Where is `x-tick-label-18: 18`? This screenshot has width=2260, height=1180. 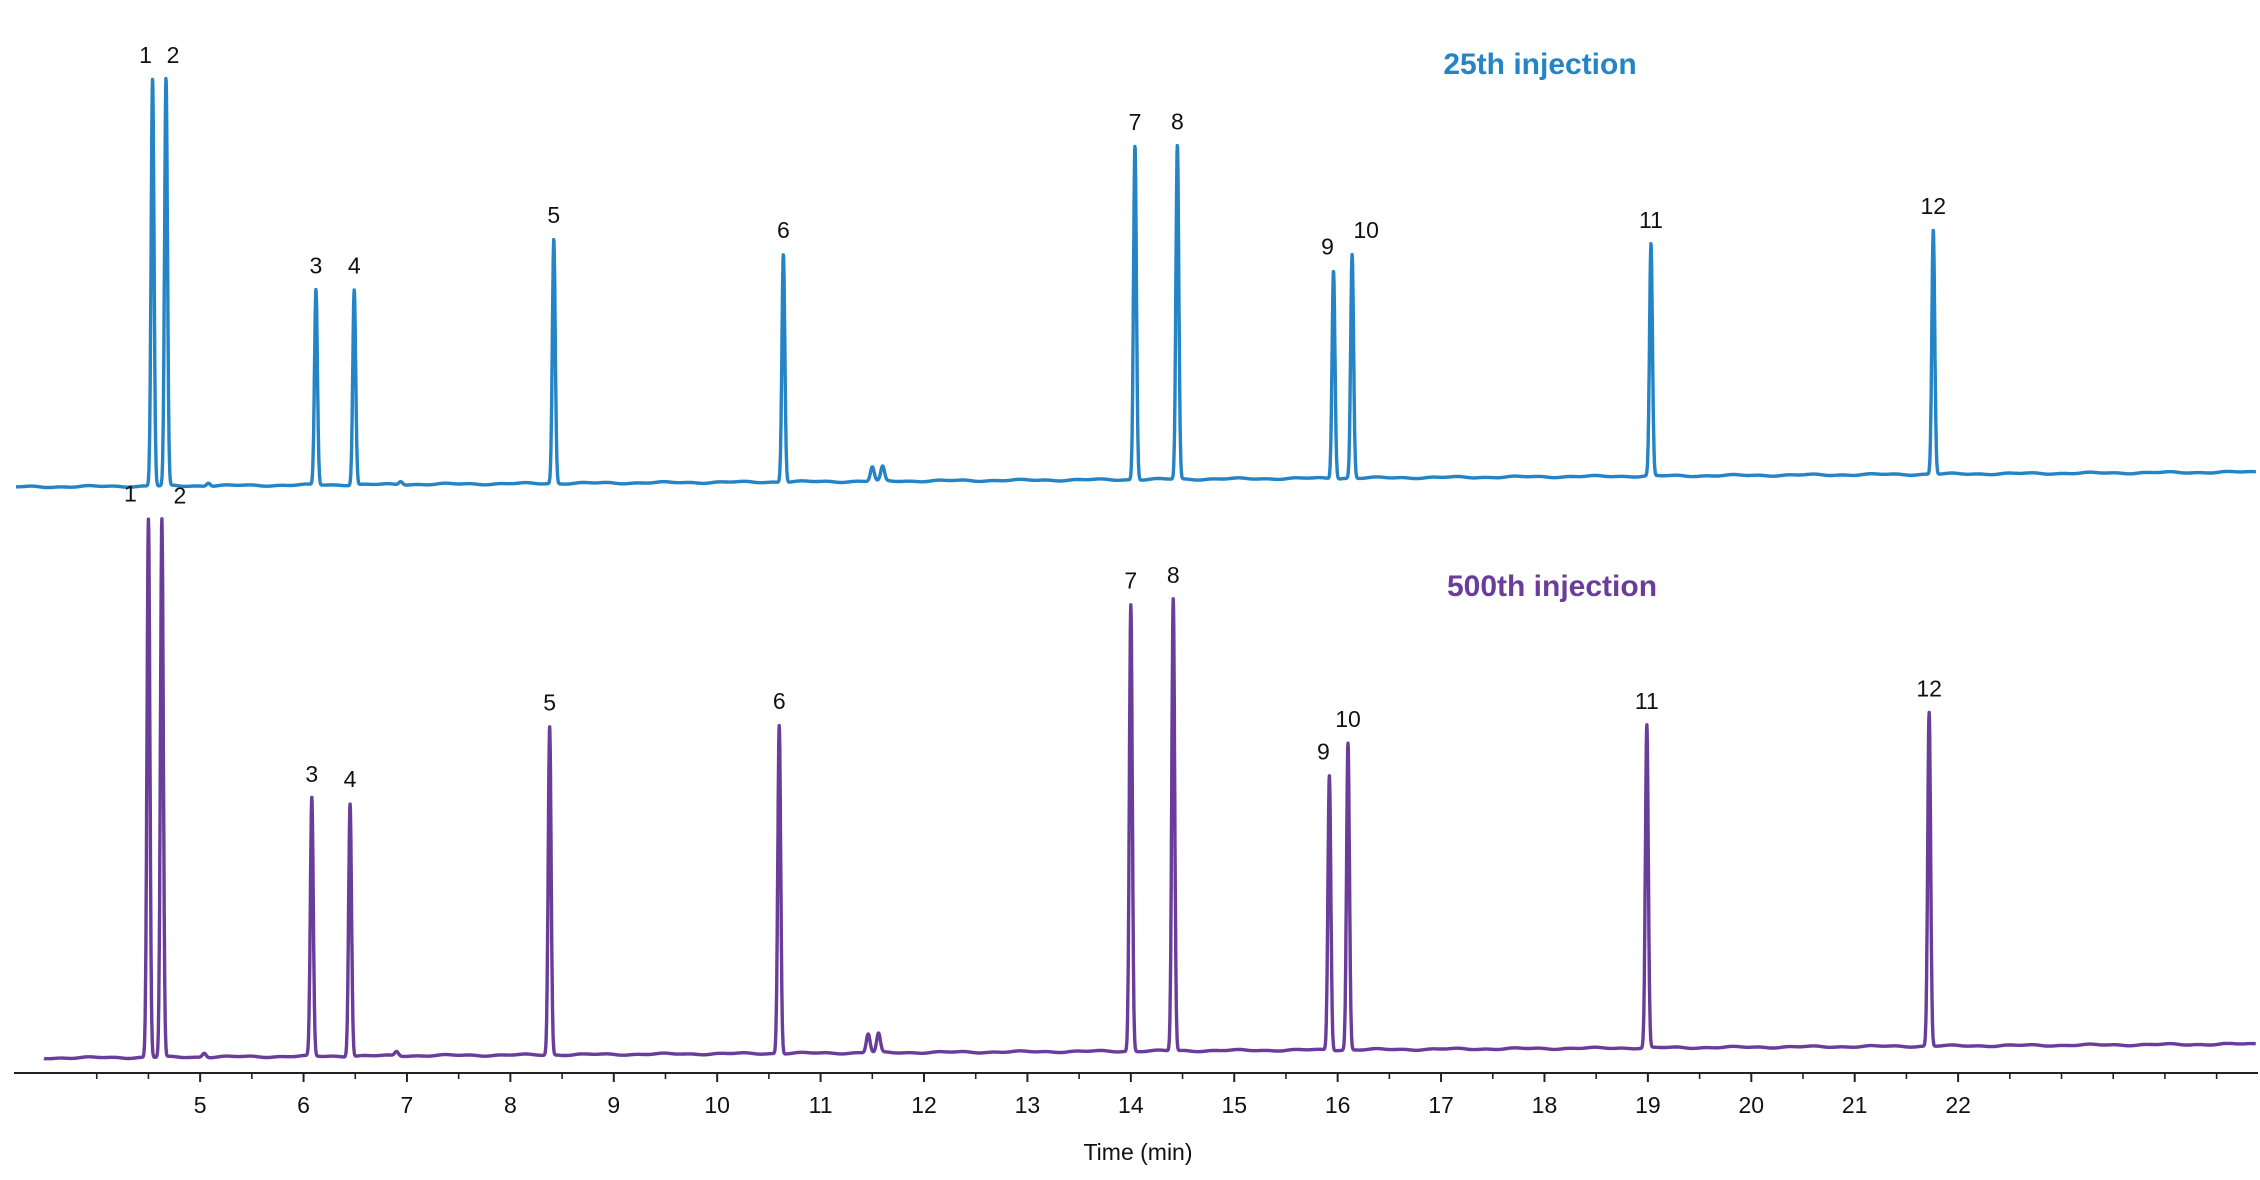 x-tick-label-18: 18 is located at coordinates (1545, 1105).